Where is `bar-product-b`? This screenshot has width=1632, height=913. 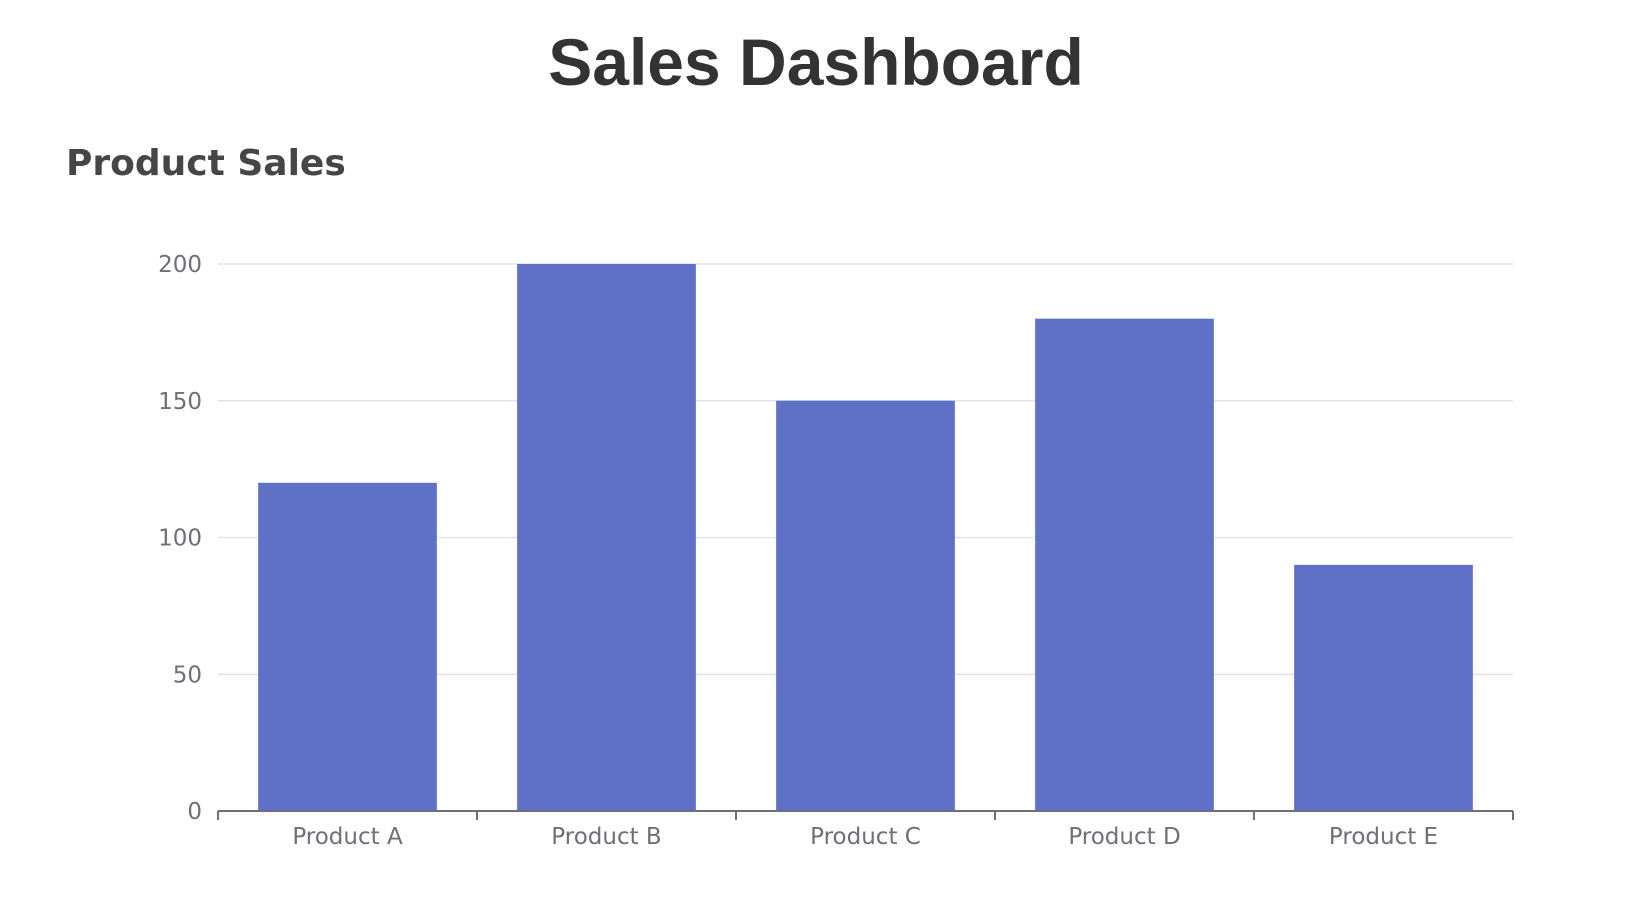 bar-product-b is located at coordinates (606, 537).